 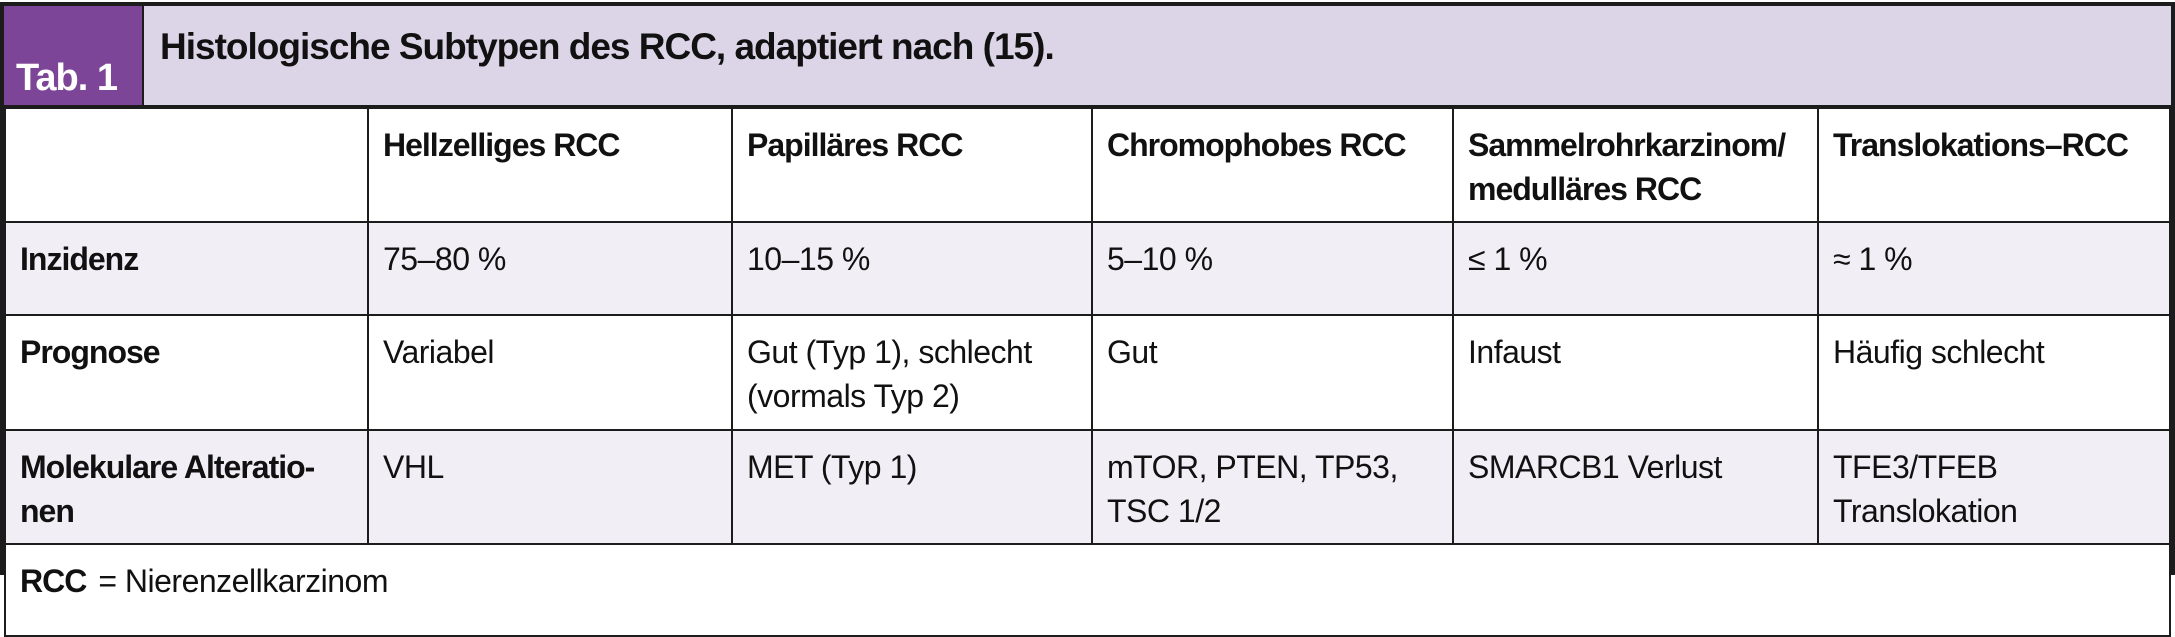 I want to click on cell-prognose-hellzelliges: Variabel, so click(x=550, y=372).